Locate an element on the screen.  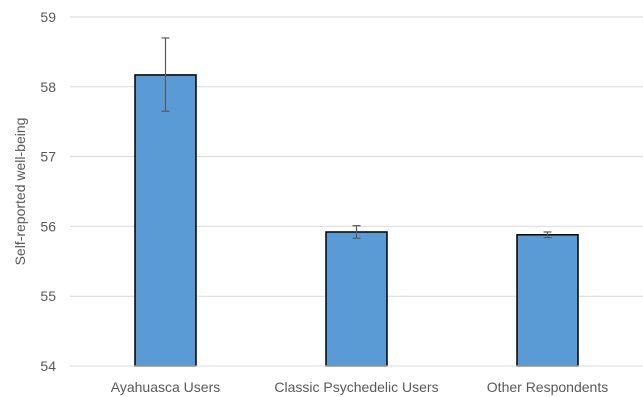
x-category-label: Classic Psychedelic Users is located at coordinates (356, 387).